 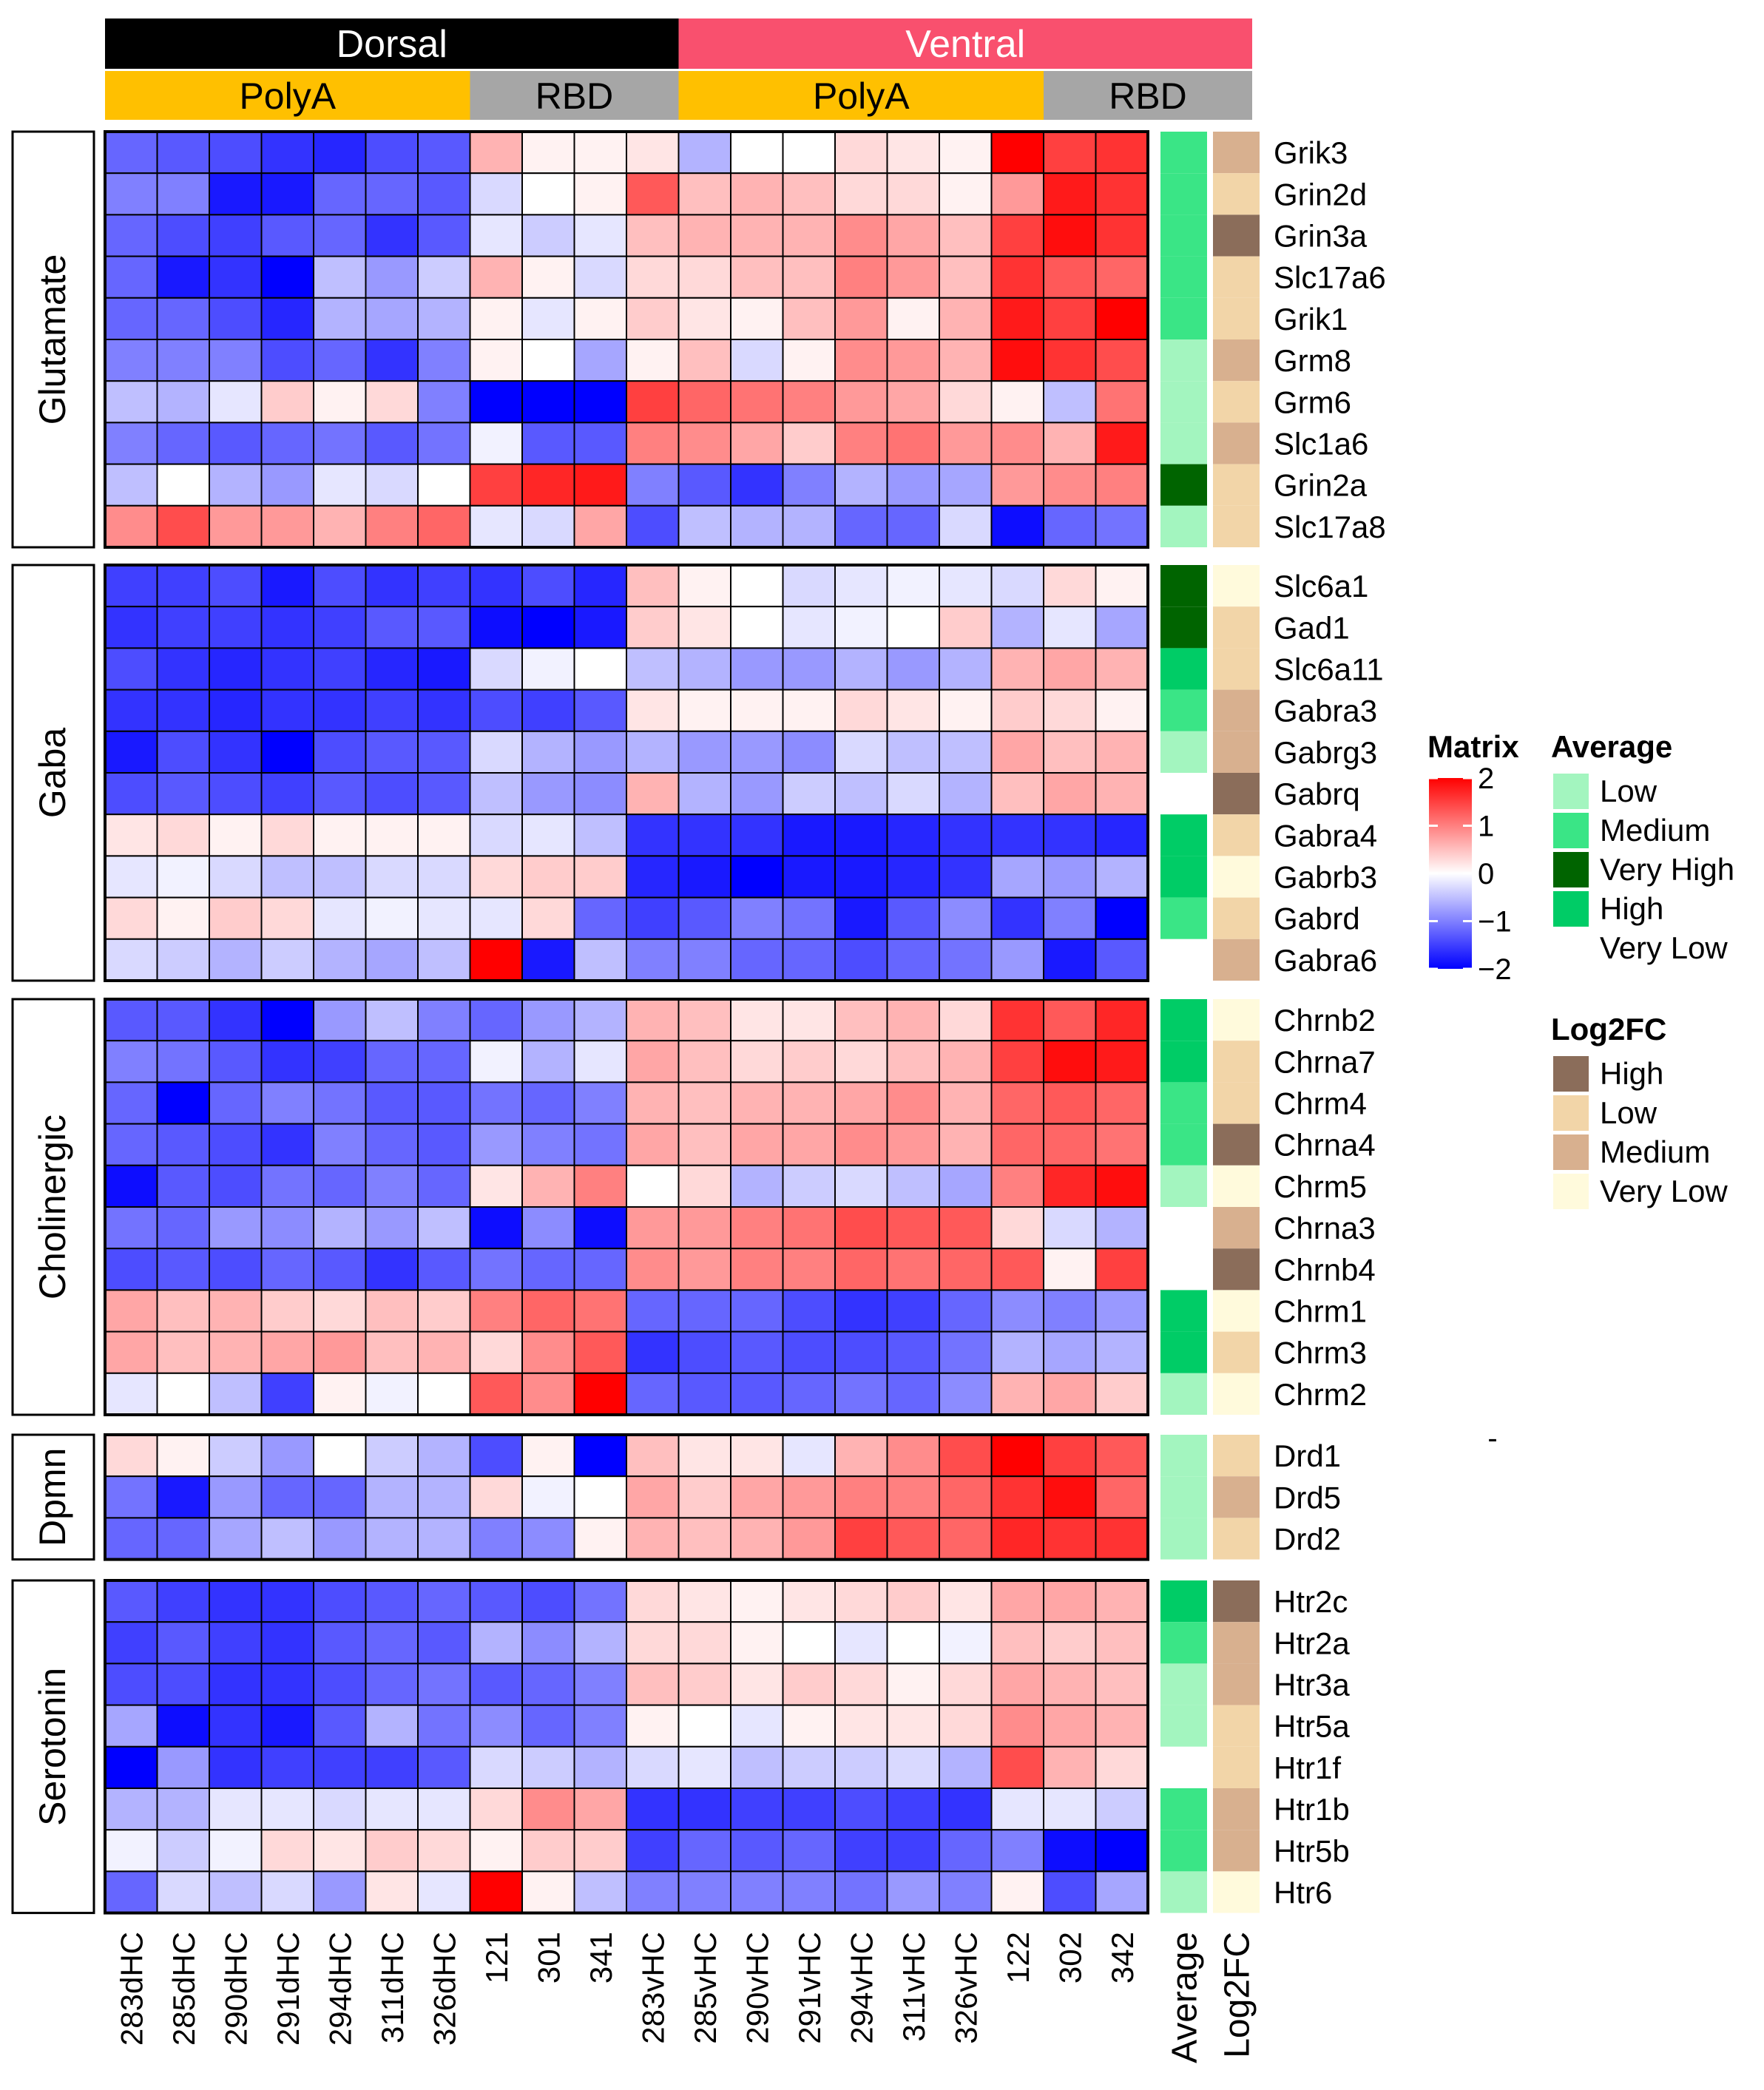 What do you see at coordinates (52, 340) in the screenshot?
I see `block-label-glutamate: Glutamate` at bounding box center [52, 340].